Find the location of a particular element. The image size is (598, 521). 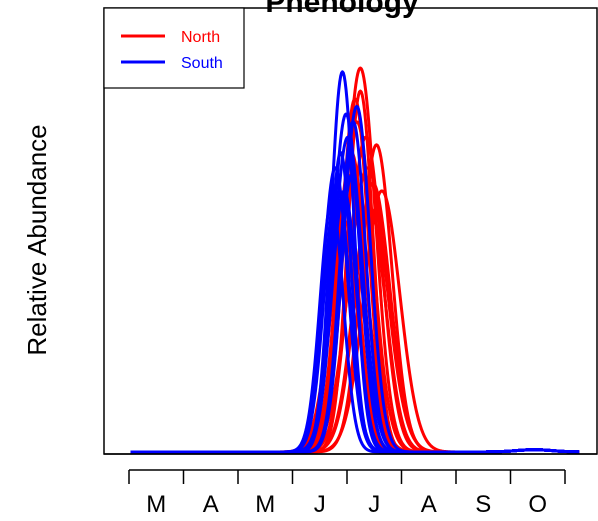

month-label: S is located at coordinates (483, 504).